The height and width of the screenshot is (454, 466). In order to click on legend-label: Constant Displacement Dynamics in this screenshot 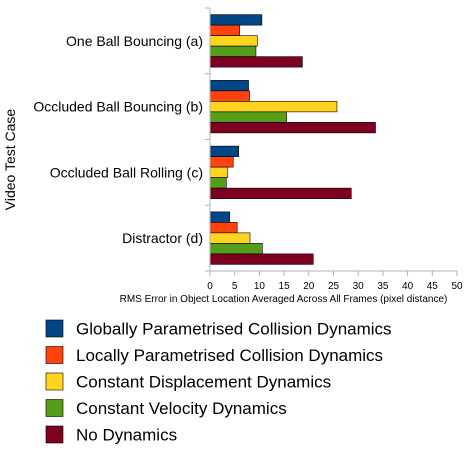, I will do `click(203, 382)`.